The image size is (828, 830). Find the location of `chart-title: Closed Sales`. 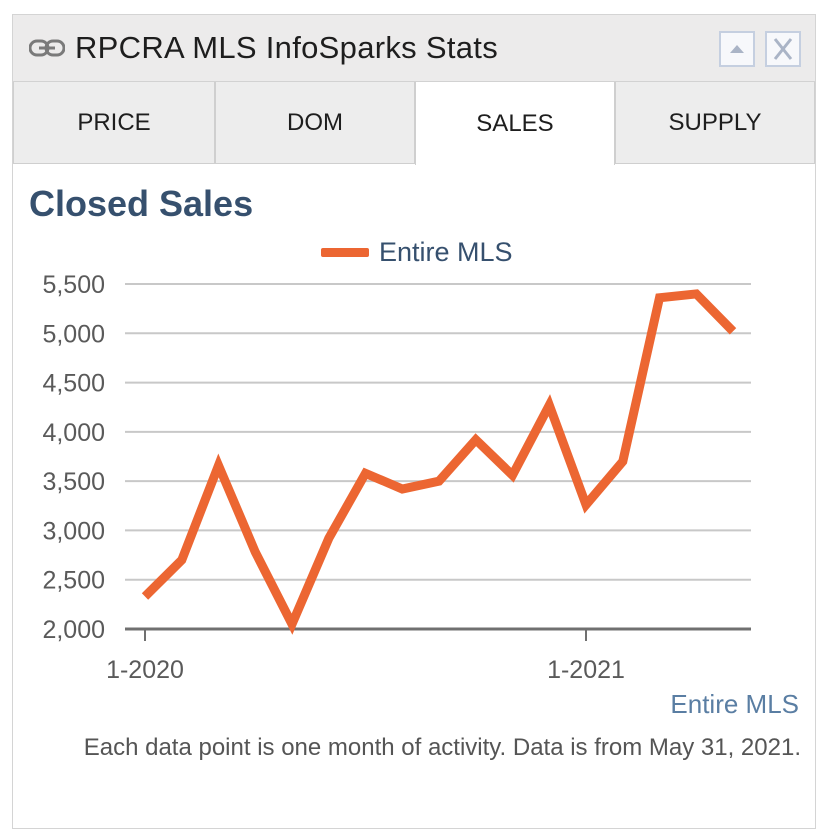

chart-title: Closed Sales is located at coordinates (141, 203).